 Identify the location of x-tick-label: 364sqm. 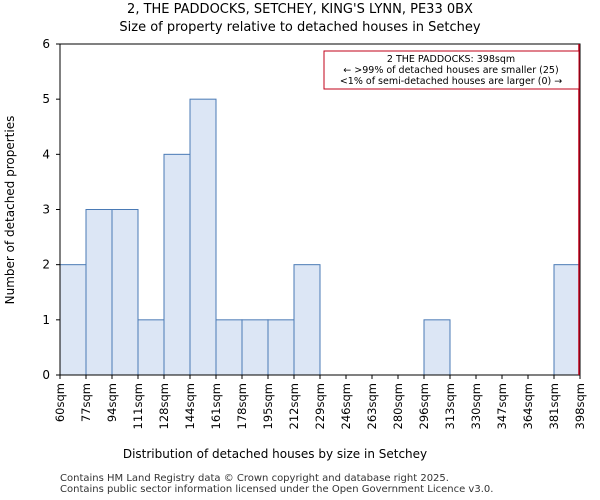
(528, 406).